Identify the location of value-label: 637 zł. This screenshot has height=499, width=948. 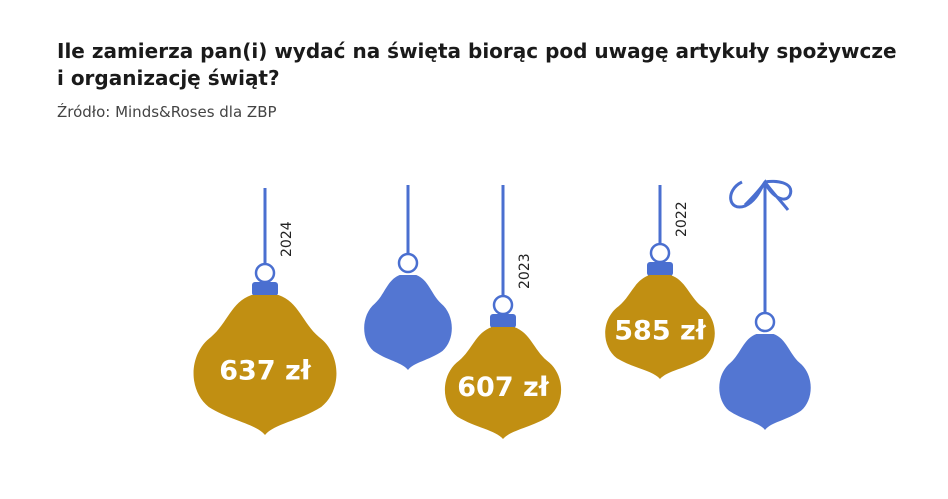
(265, 371).